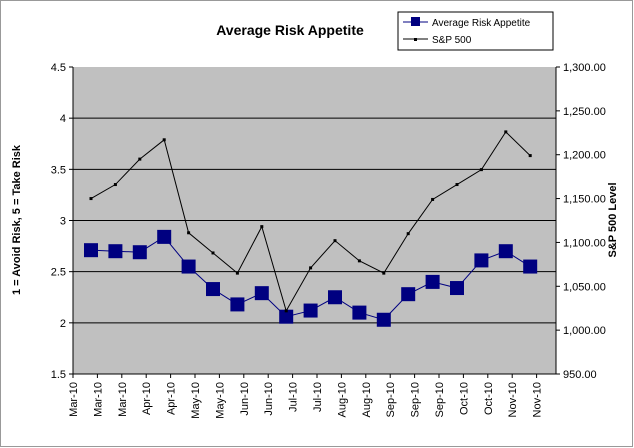  What do you see at coordinates (584, 112) in the screenshot?
I see `y2-tick-label: 1,250.00` at bounding box center [584, 112].